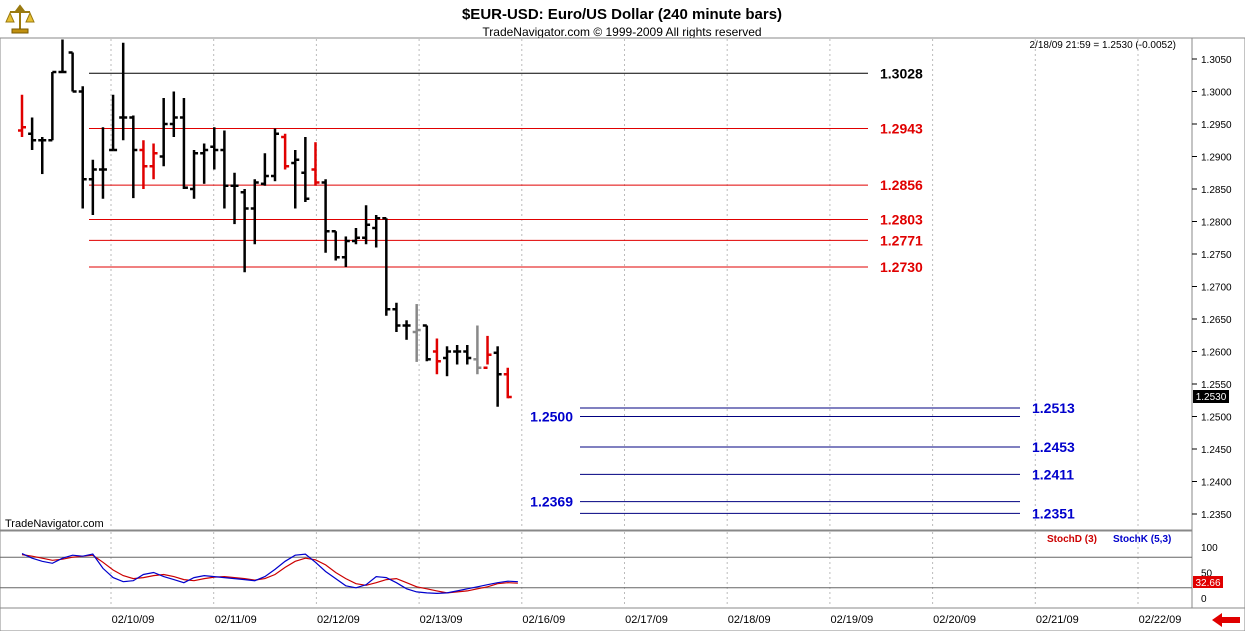 Image resolution: width=1245 pixels, height=631 pixels. I want to click on level-label: 1.2513, so click(1053, 408).